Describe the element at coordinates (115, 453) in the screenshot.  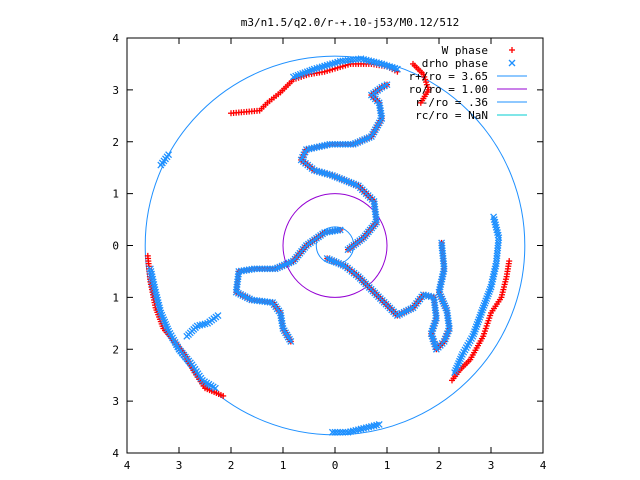
I see `y-tick-label-8: 4` at that location.